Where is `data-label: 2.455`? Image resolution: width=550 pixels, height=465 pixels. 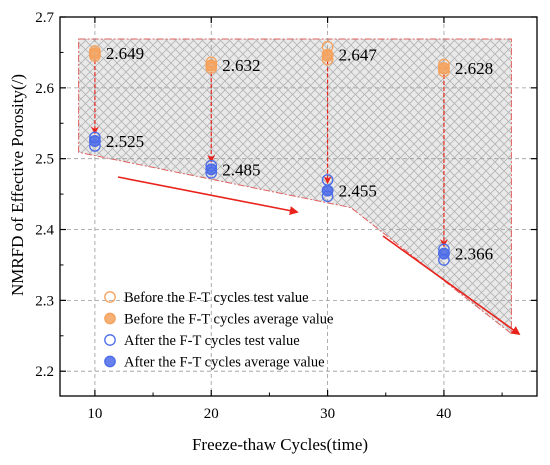
data-label: 2.455 is located at coordinates (358, 191).